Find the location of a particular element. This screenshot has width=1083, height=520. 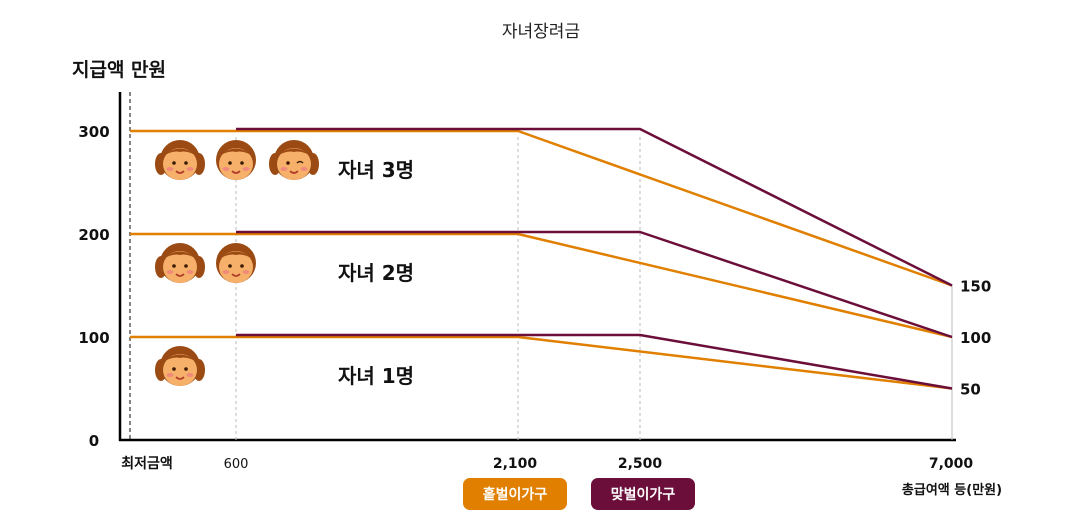

y-tick-label: 0 is located at coordinates (94, 441).